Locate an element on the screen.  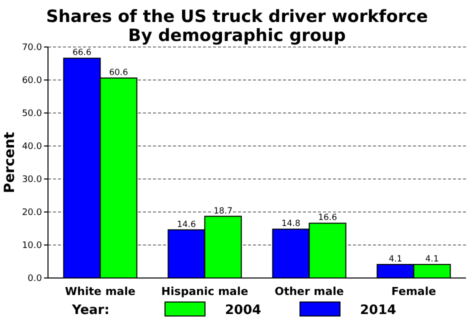
y-tick-label: 60.0 is located at coordinates (32, 81).